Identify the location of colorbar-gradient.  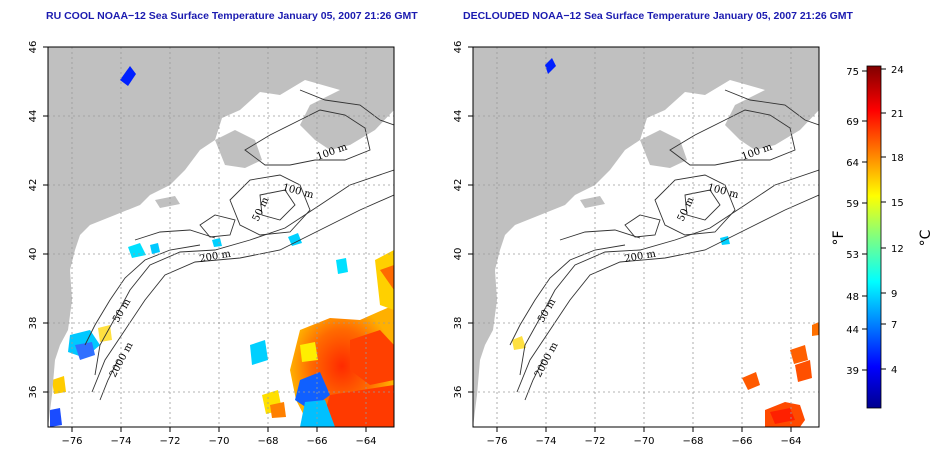
(874, 237).